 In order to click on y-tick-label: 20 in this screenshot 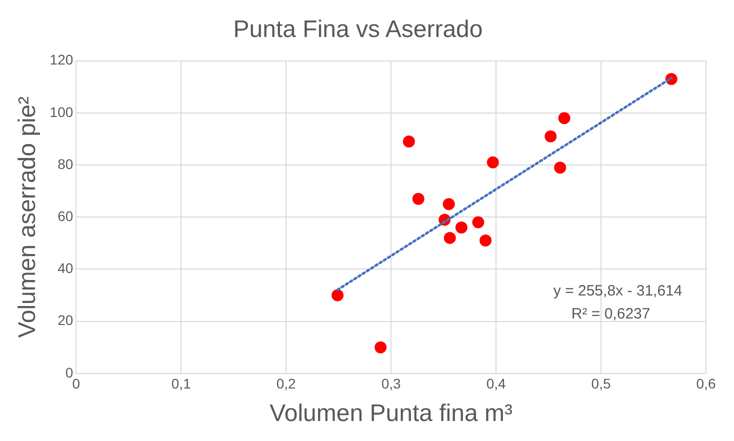, I will do `click(66, 320)`.